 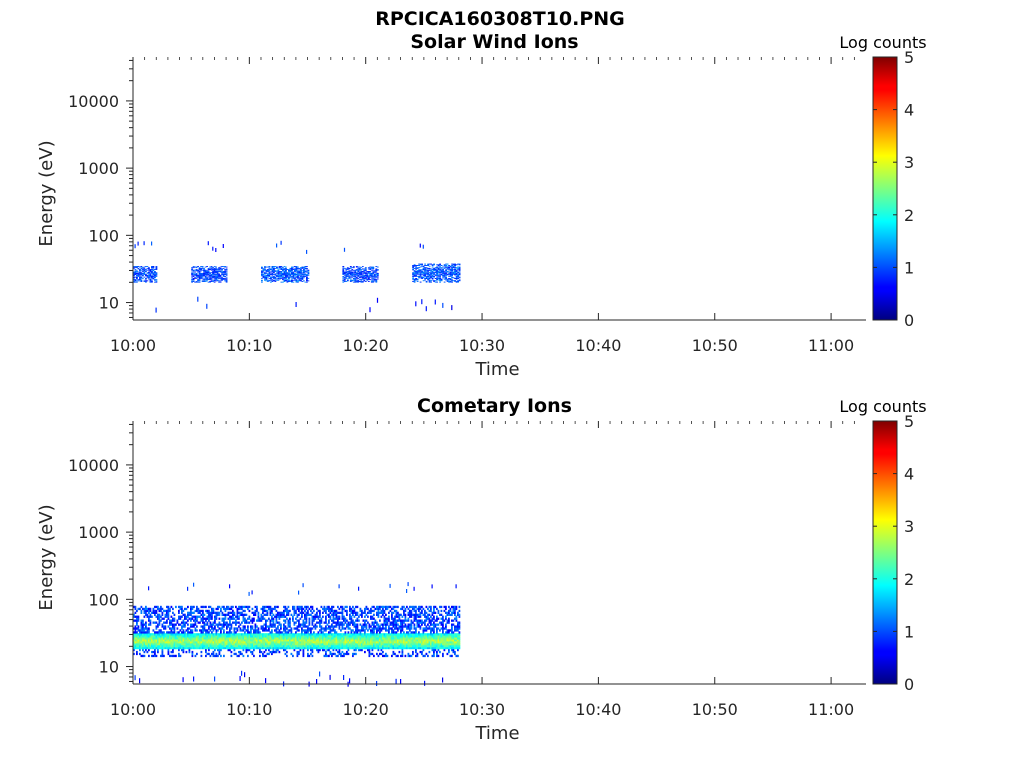 I want to click on y-tick-label: 10, so click(x=109, y=303).